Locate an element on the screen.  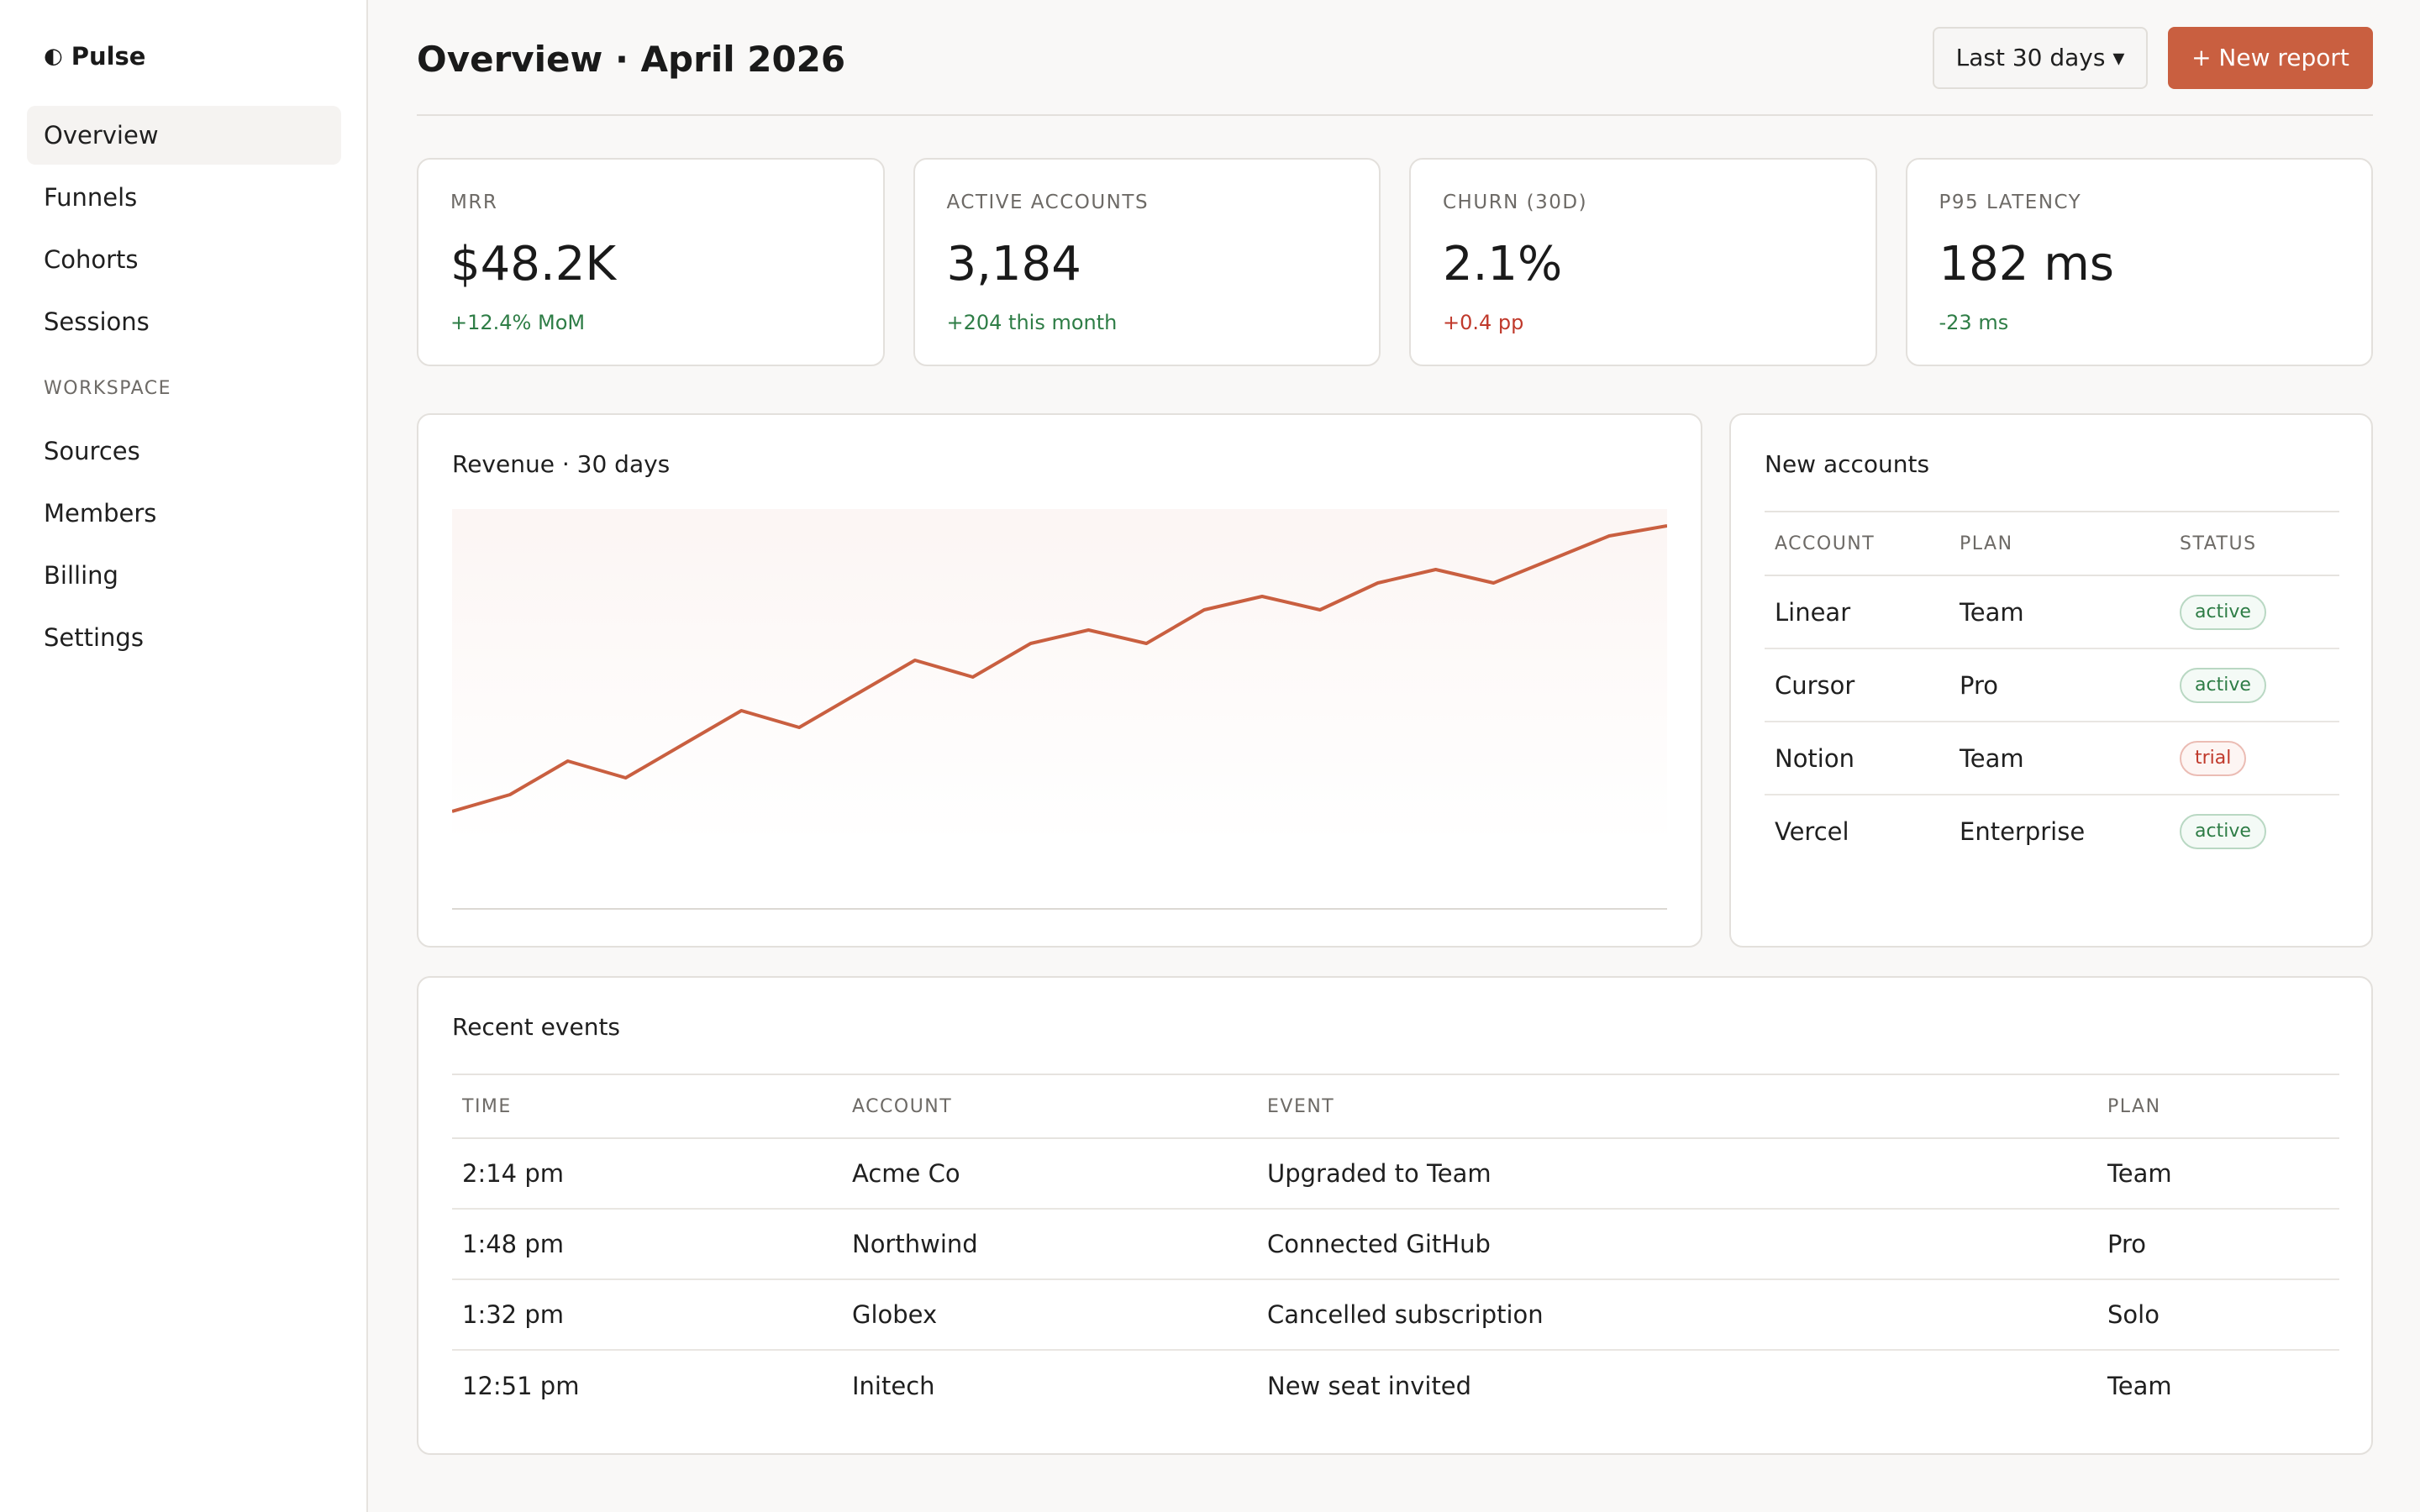
event-description: Connected GitHub is located at coordinates (1677, 1244).